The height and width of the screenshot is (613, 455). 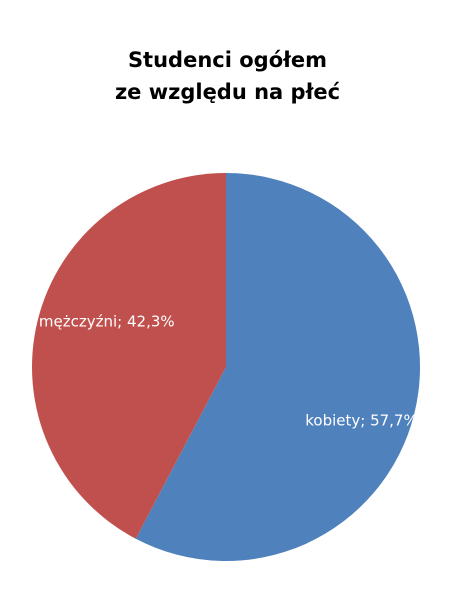 What do you see at coordinates (227, 60) in the screenshot?
I see `chart-title-line-1: Studenci ogółem` at bounding box center [227, 60].